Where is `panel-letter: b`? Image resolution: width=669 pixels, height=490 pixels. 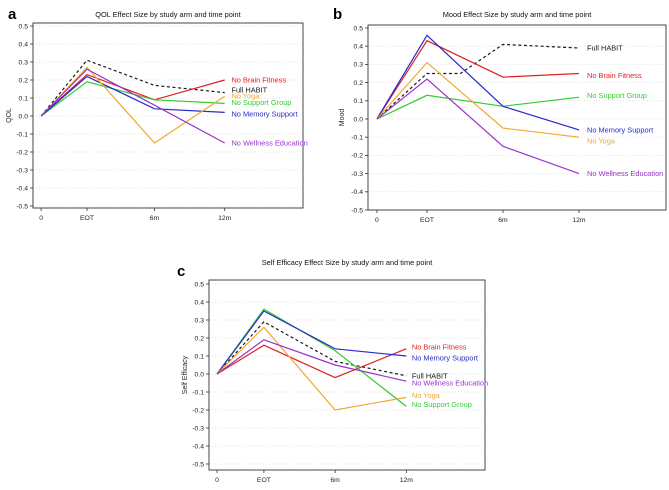 panel-letter: b is located at coordinates (337, 14).